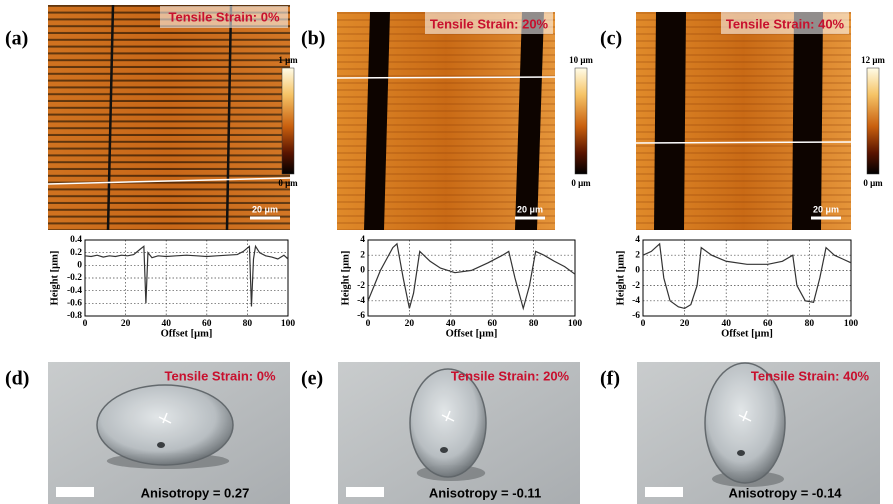 The width and height of the screenshot is (893, 504). I want to click on anisotropy-label: Anisotropy = -0.14, so click(785, 492).